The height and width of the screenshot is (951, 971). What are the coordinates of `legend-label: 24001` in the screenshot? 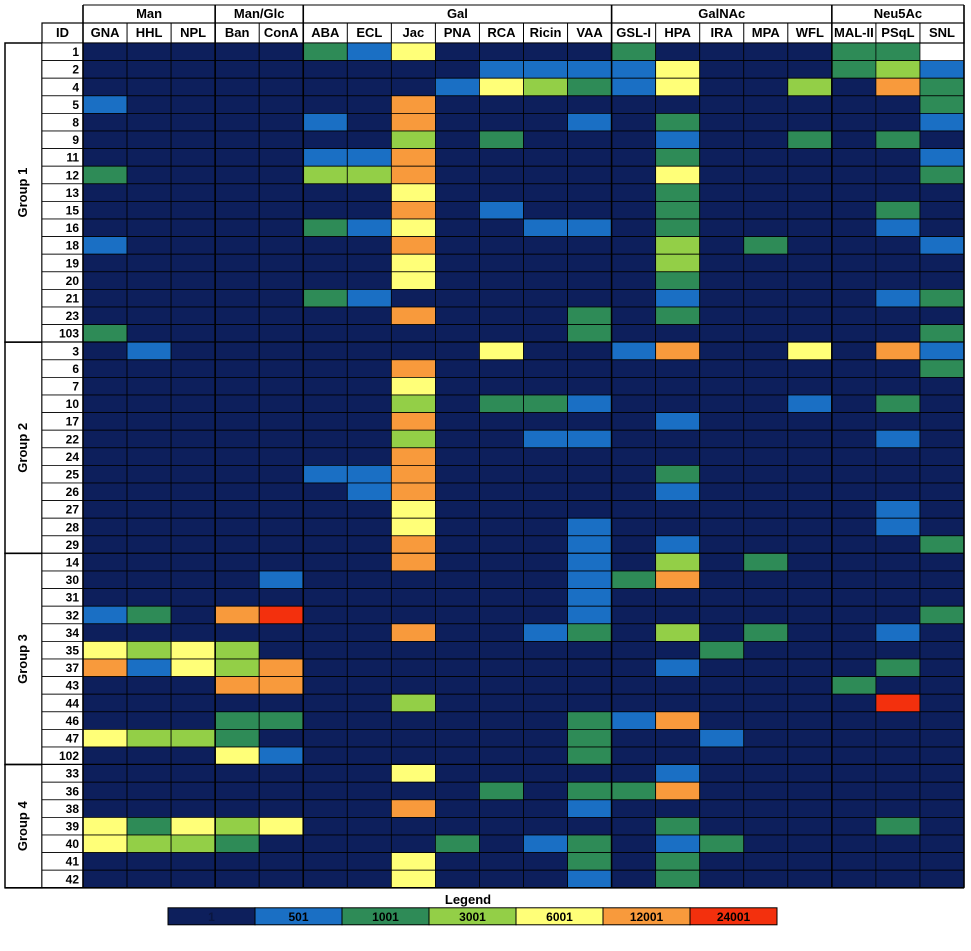 It's located at (734, 917).